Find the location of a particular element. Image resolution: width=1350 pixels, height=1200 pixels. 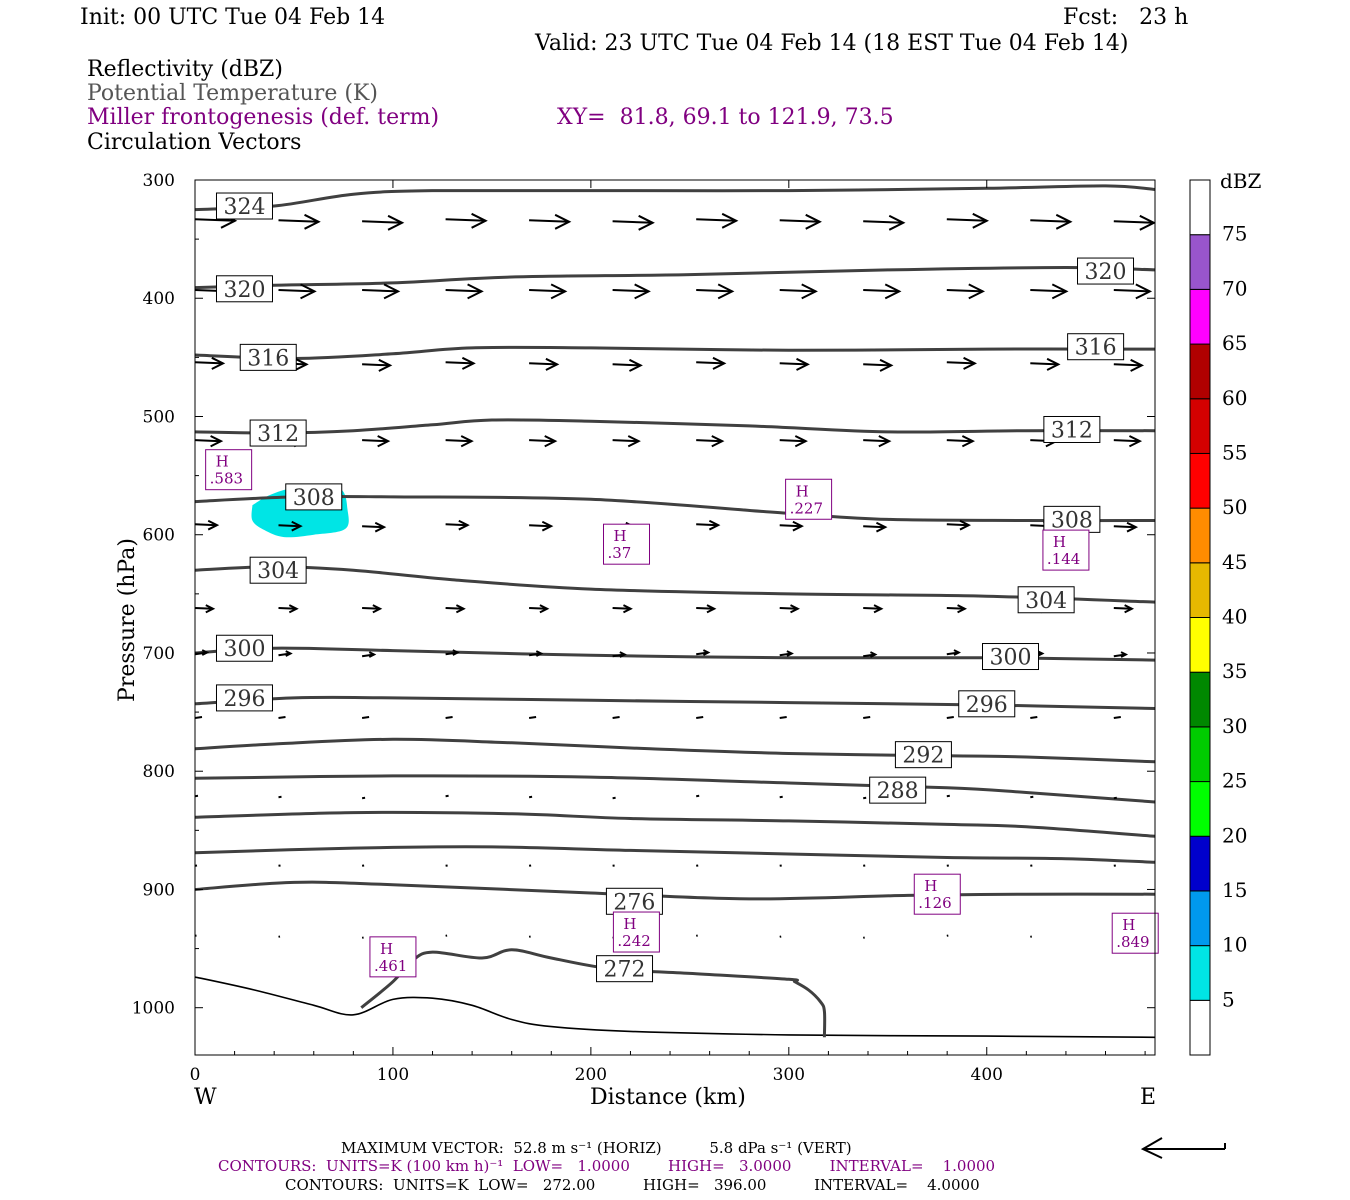

colorbar-level-label: 65 is located at coordinates (1234, 343).